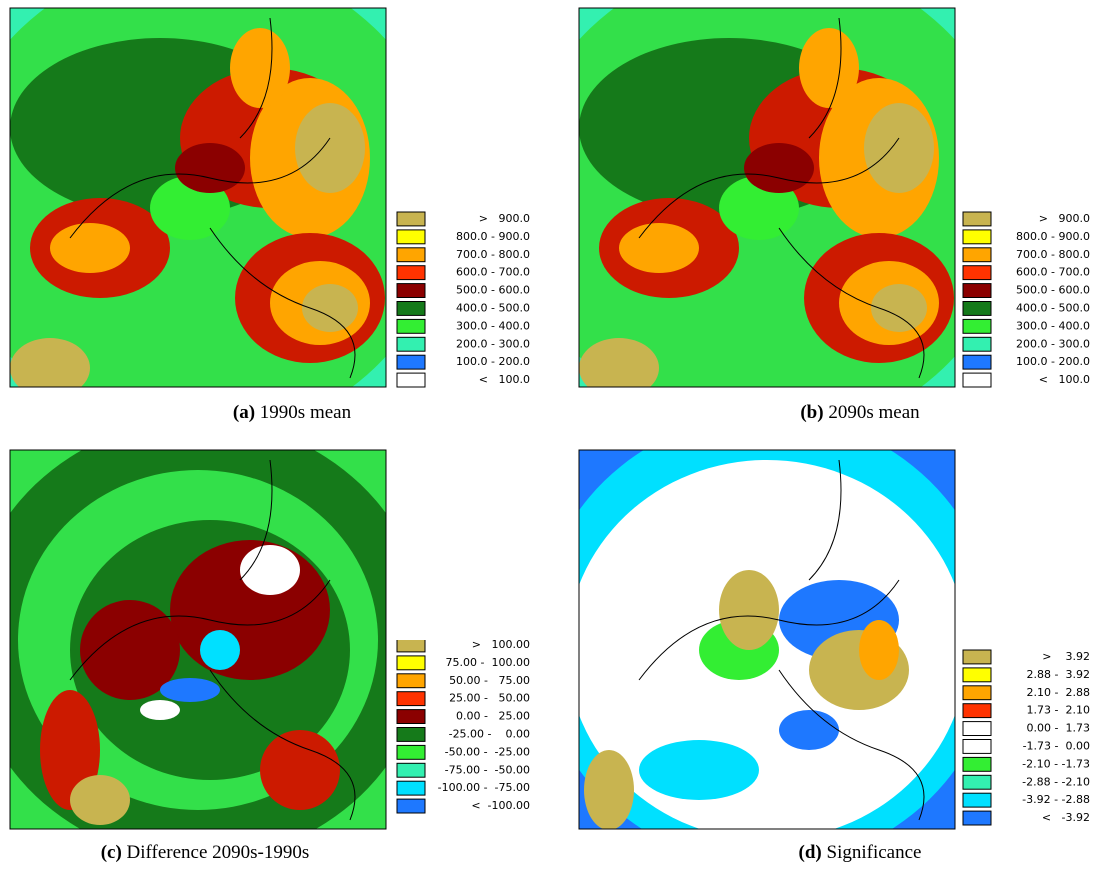 The height and width of the screenshot is (877, 1095). I want to click on caption-text: Difference 2090s-1990s, so click(218, 852).